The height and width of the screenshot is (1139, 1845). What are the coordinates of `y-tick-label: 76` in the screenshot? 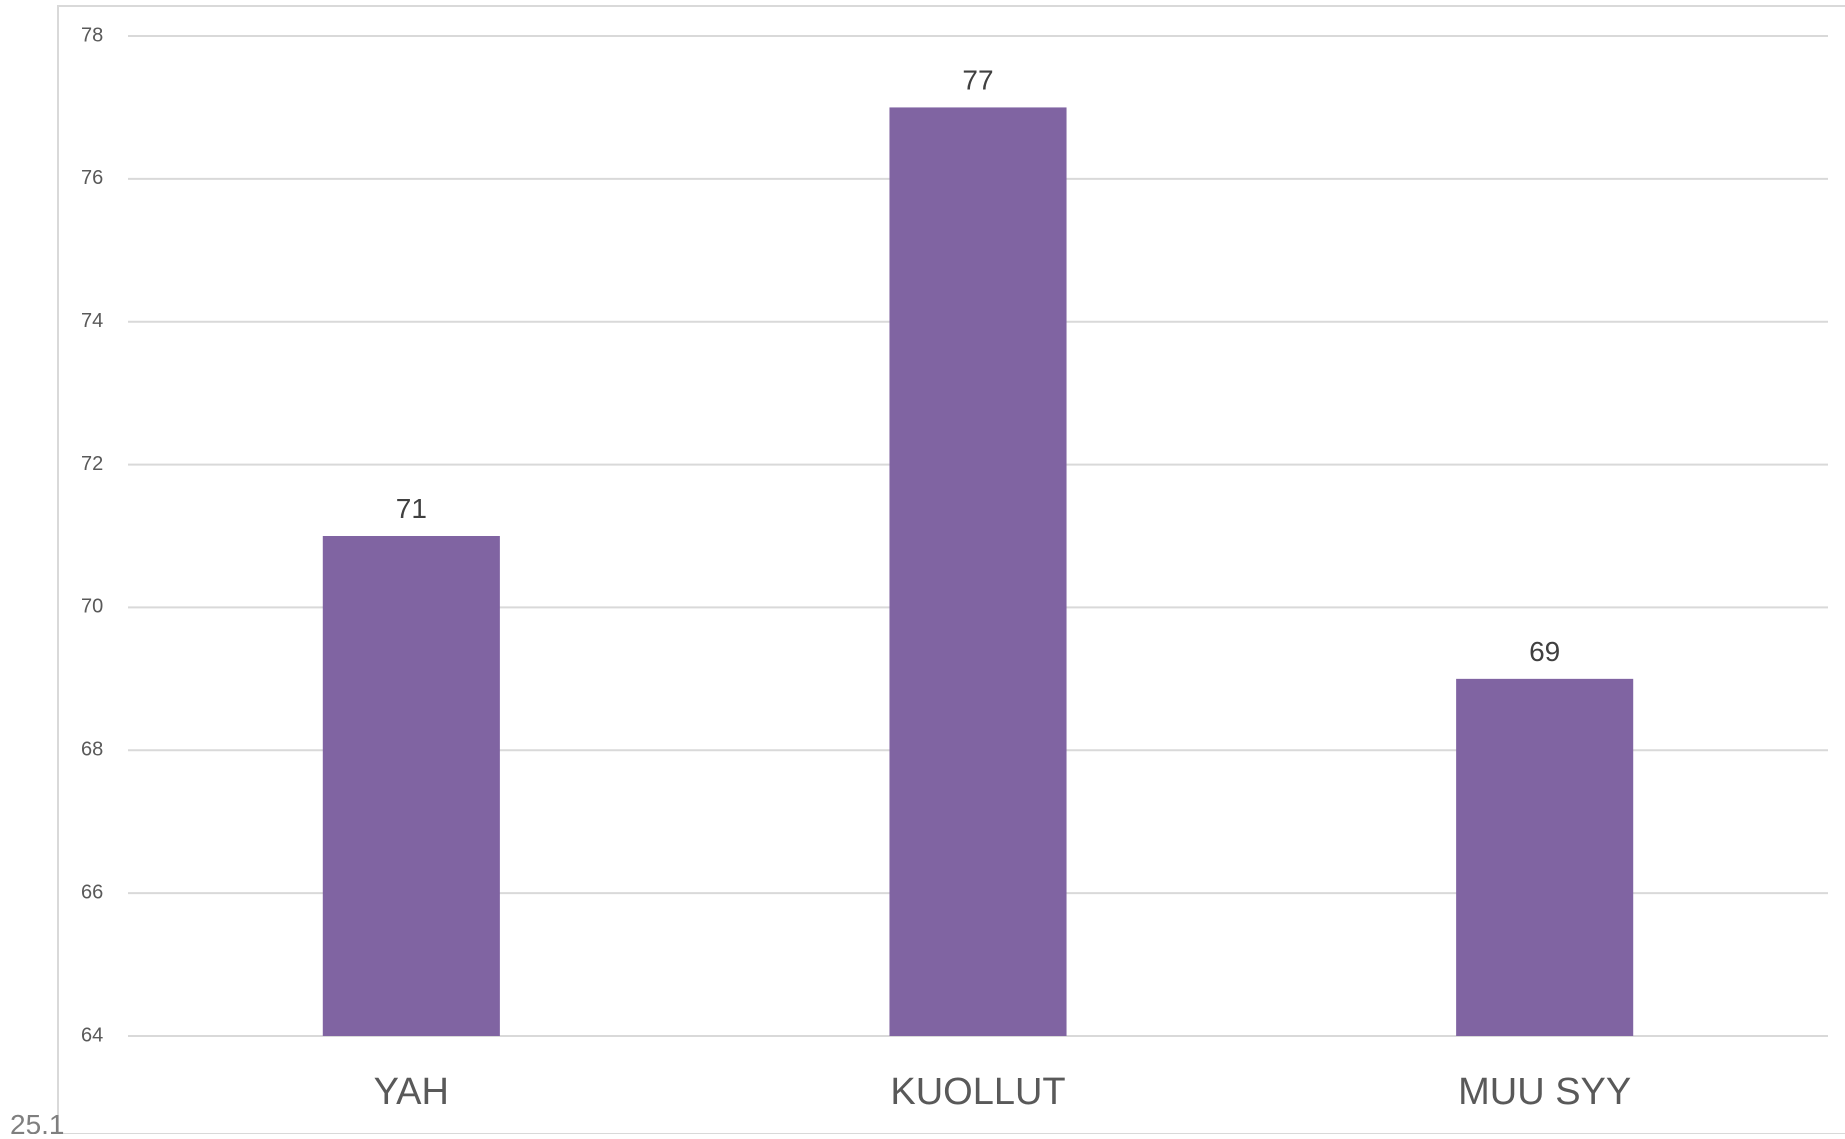 It's located at (92, 178).